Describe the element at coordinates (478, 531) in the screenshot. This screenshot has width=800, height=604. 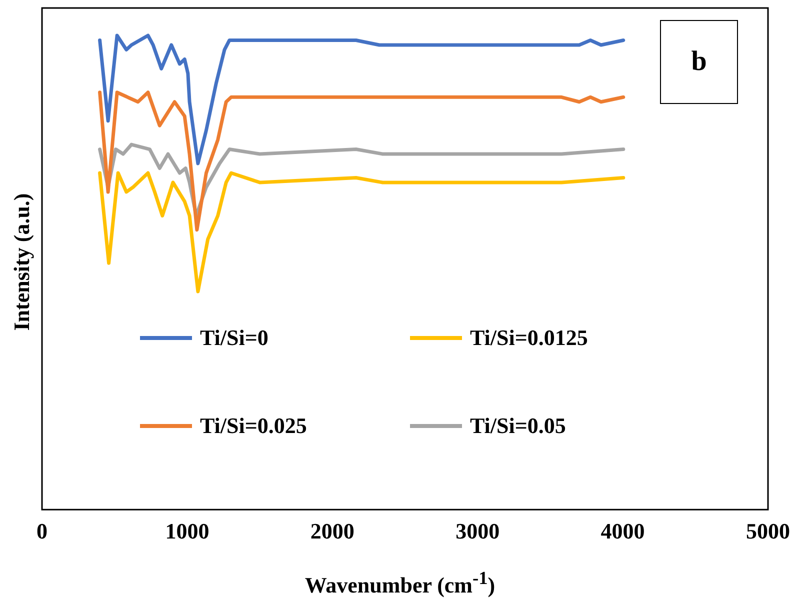
I see `x-tick-label: 3000` at that location.